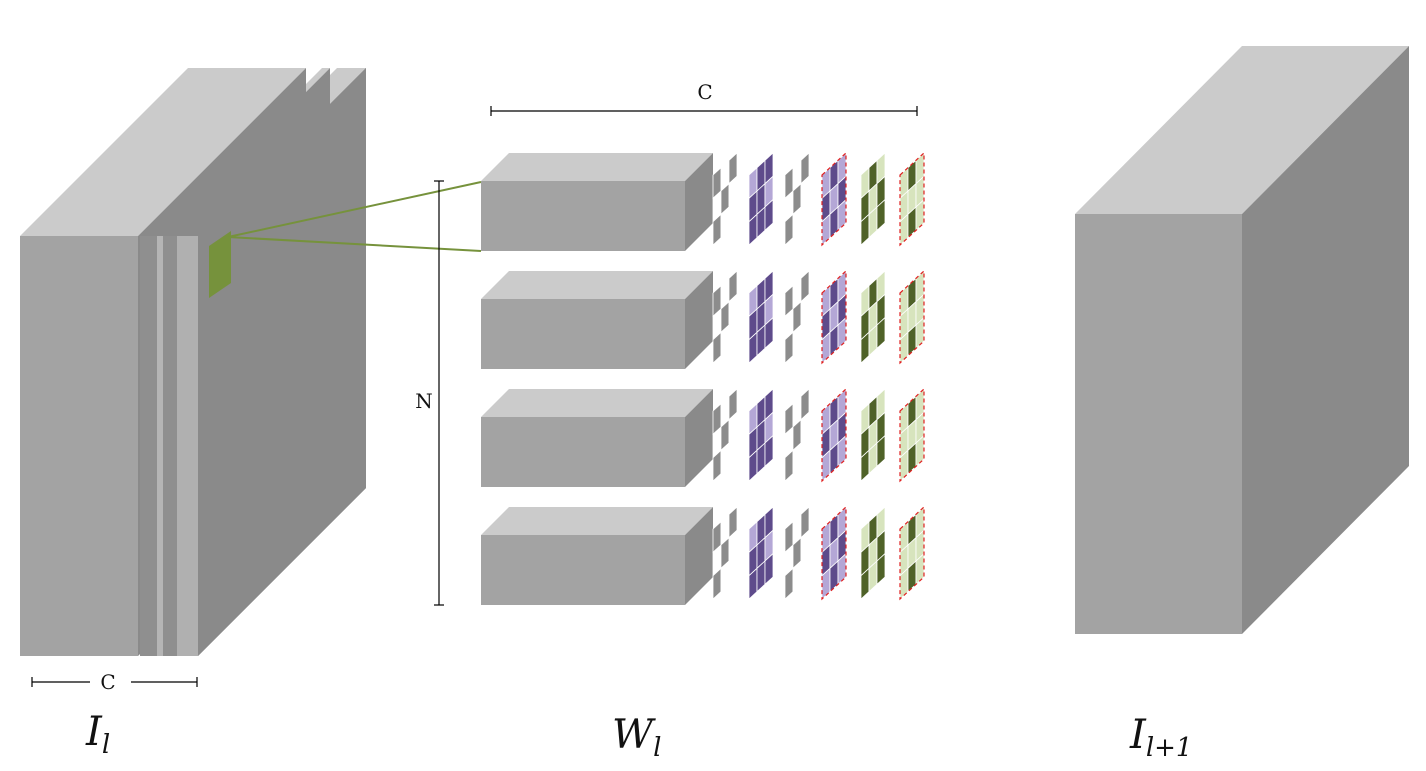  Describe the element at coordinates (704, 92) in the screenshot. I see `weight-channel-label: C` at that location.